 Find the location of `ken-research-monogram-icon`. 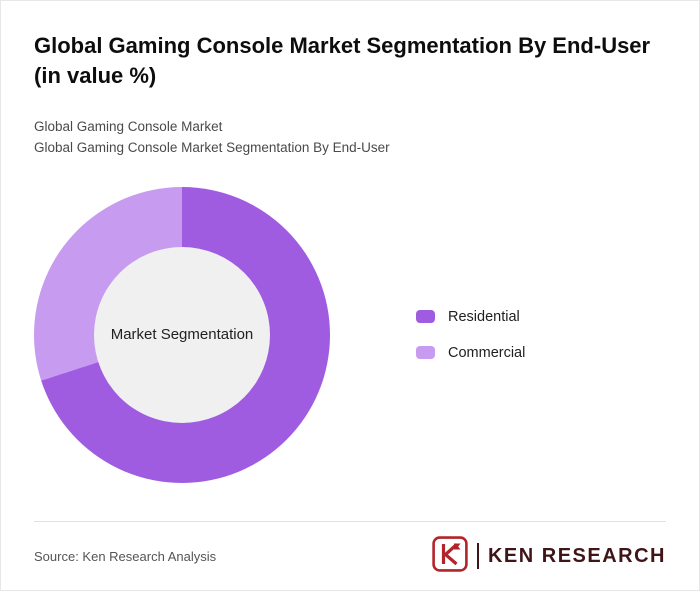

ken-research-monogram-icon is located at coordinates (450, 556).